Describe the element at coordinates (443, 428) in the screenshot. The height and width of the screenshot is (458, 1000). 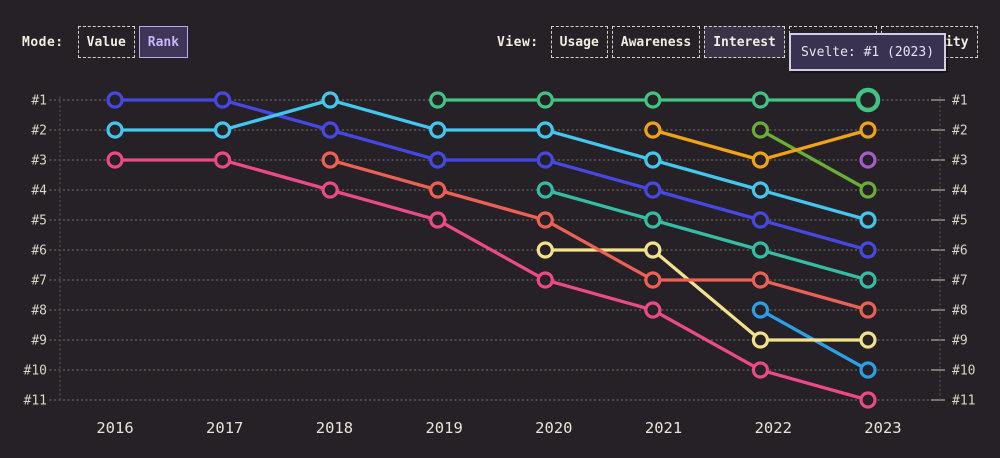
I see `x-axis-label-2019: 2019` at that location.